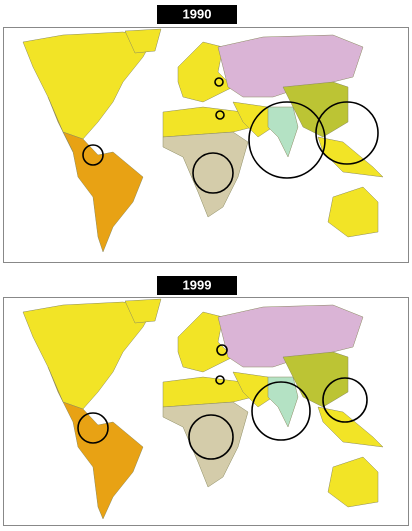 Image resolution: width=412 pixels, height=531 pixels. I want to click on panel-label: 1990, so click(197, 13).